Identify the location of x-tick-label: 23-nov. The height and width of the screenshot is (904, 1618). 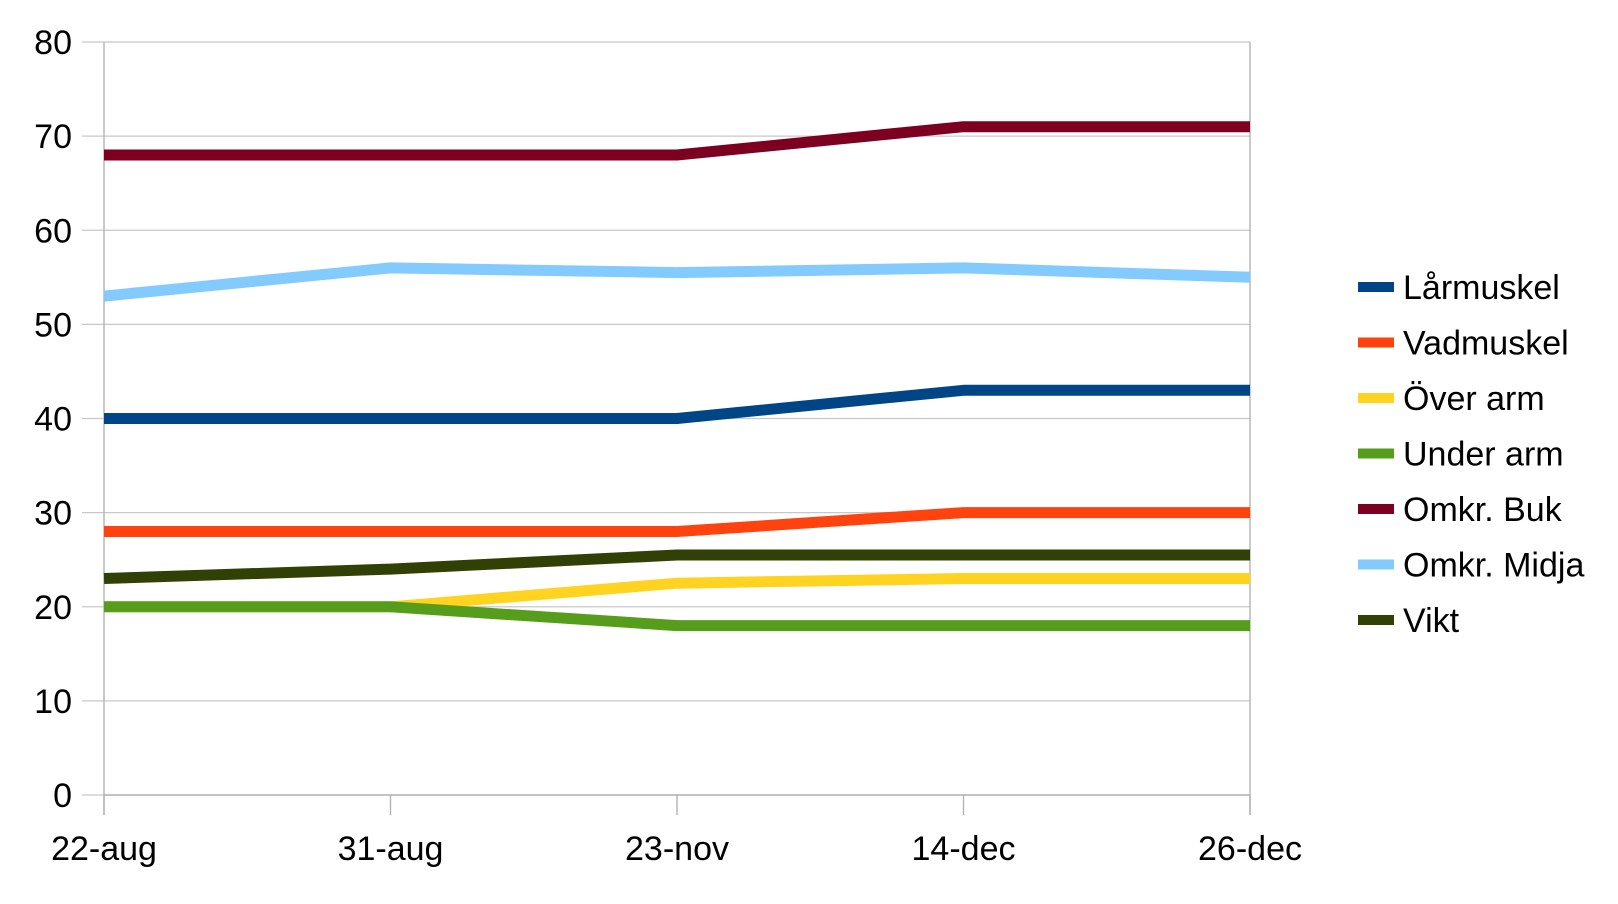
(677, 849).